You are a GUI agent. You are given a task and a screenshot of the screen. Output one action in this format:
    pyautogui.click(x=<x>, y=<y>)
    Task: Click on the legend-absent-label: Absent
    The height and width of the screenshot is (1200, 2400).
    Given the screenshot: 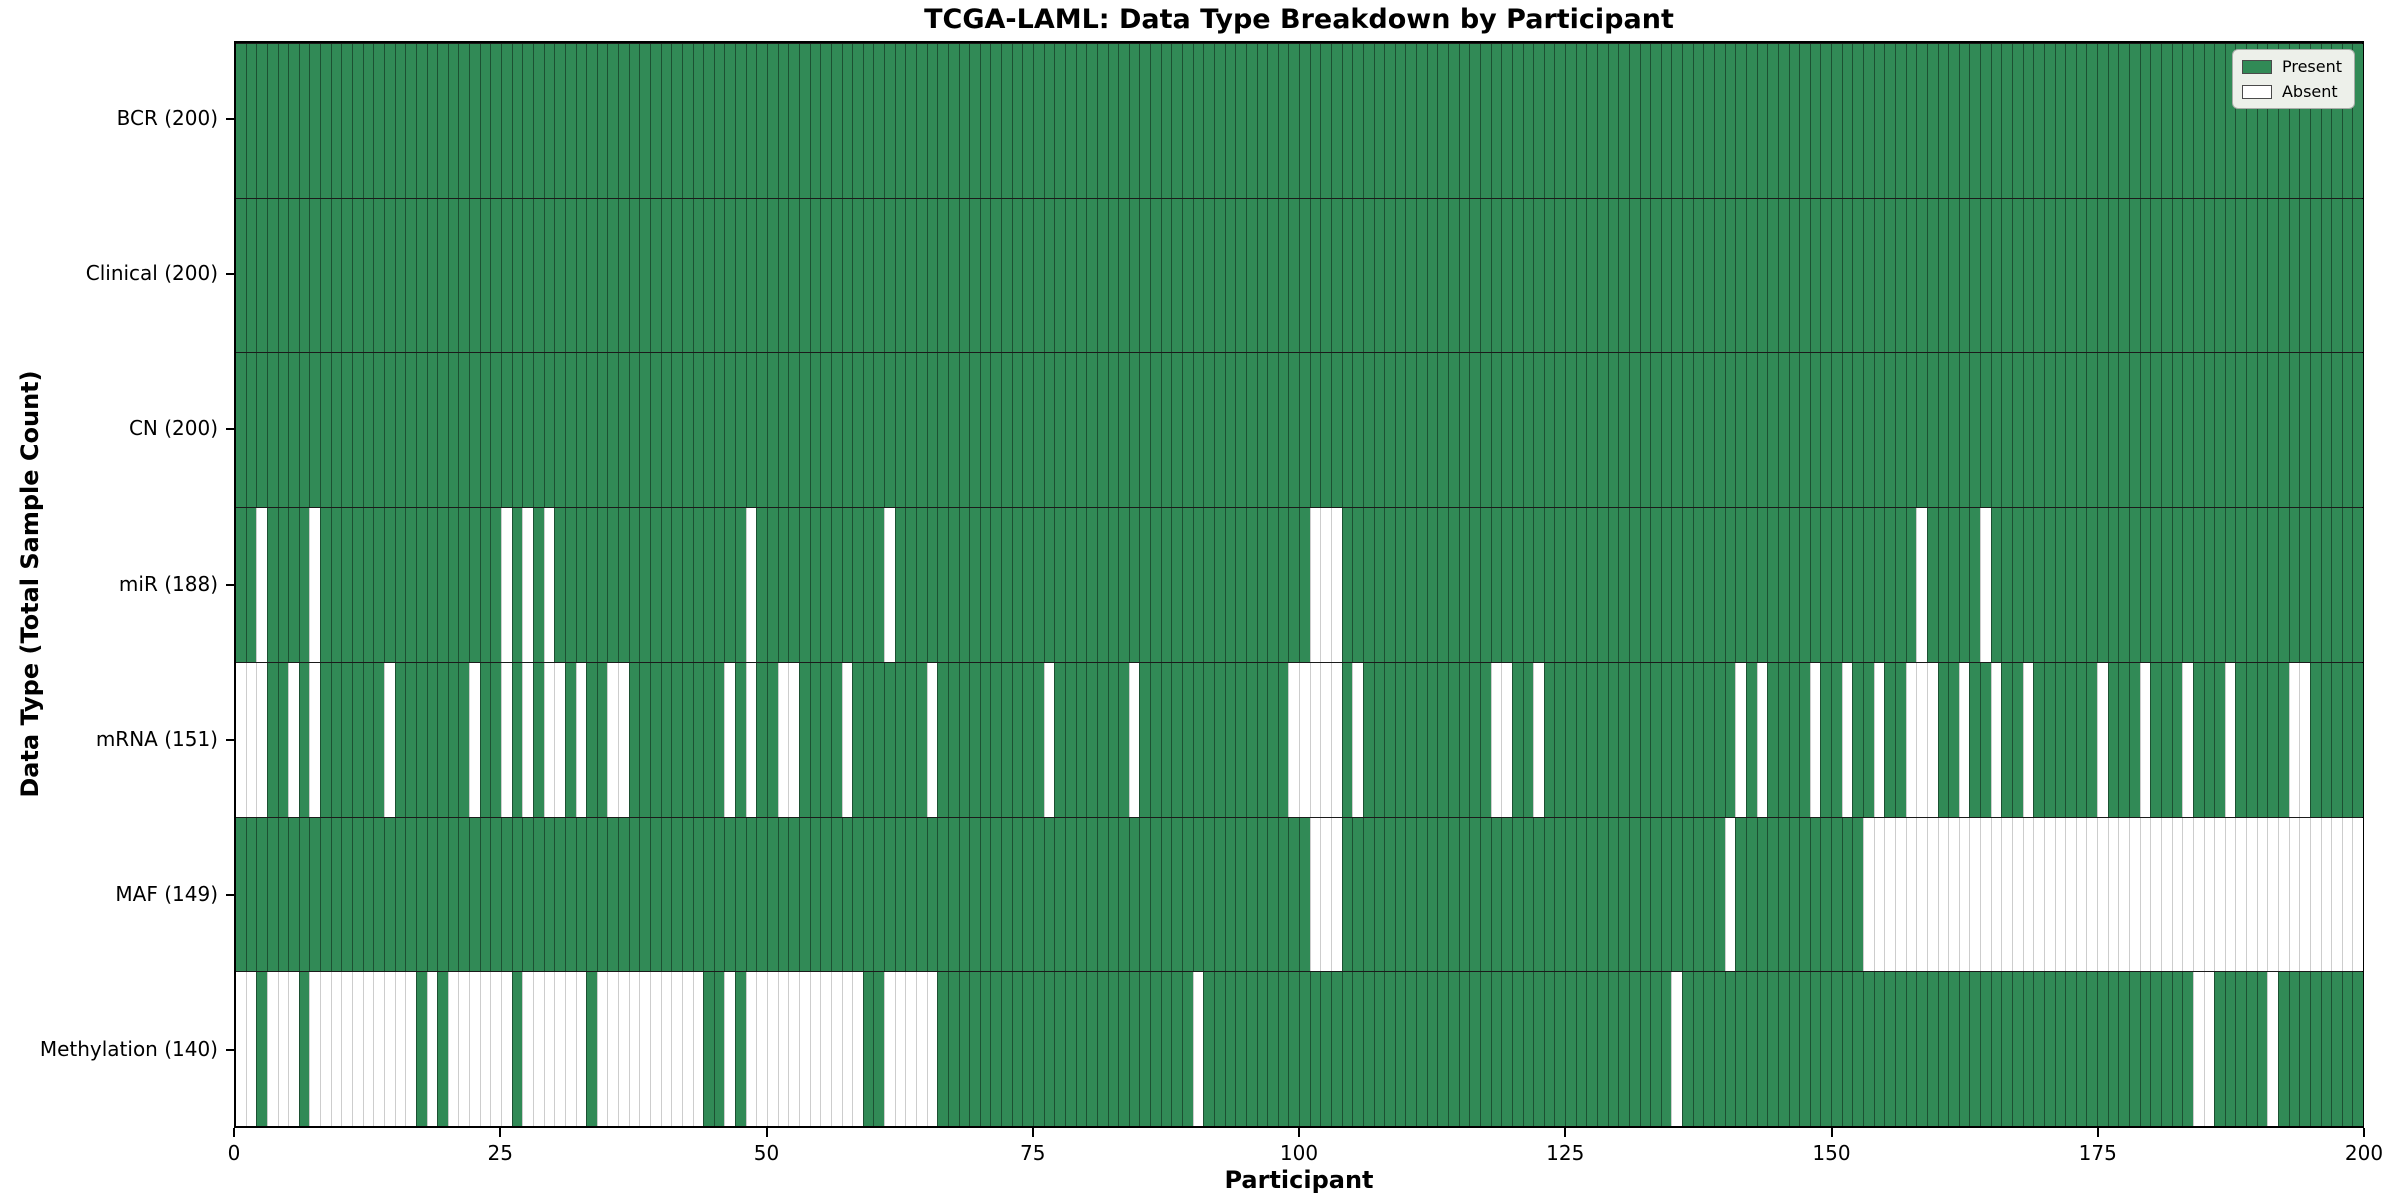 What is the action you would take?
    pyautogui.click(x=2309, y=91)
    